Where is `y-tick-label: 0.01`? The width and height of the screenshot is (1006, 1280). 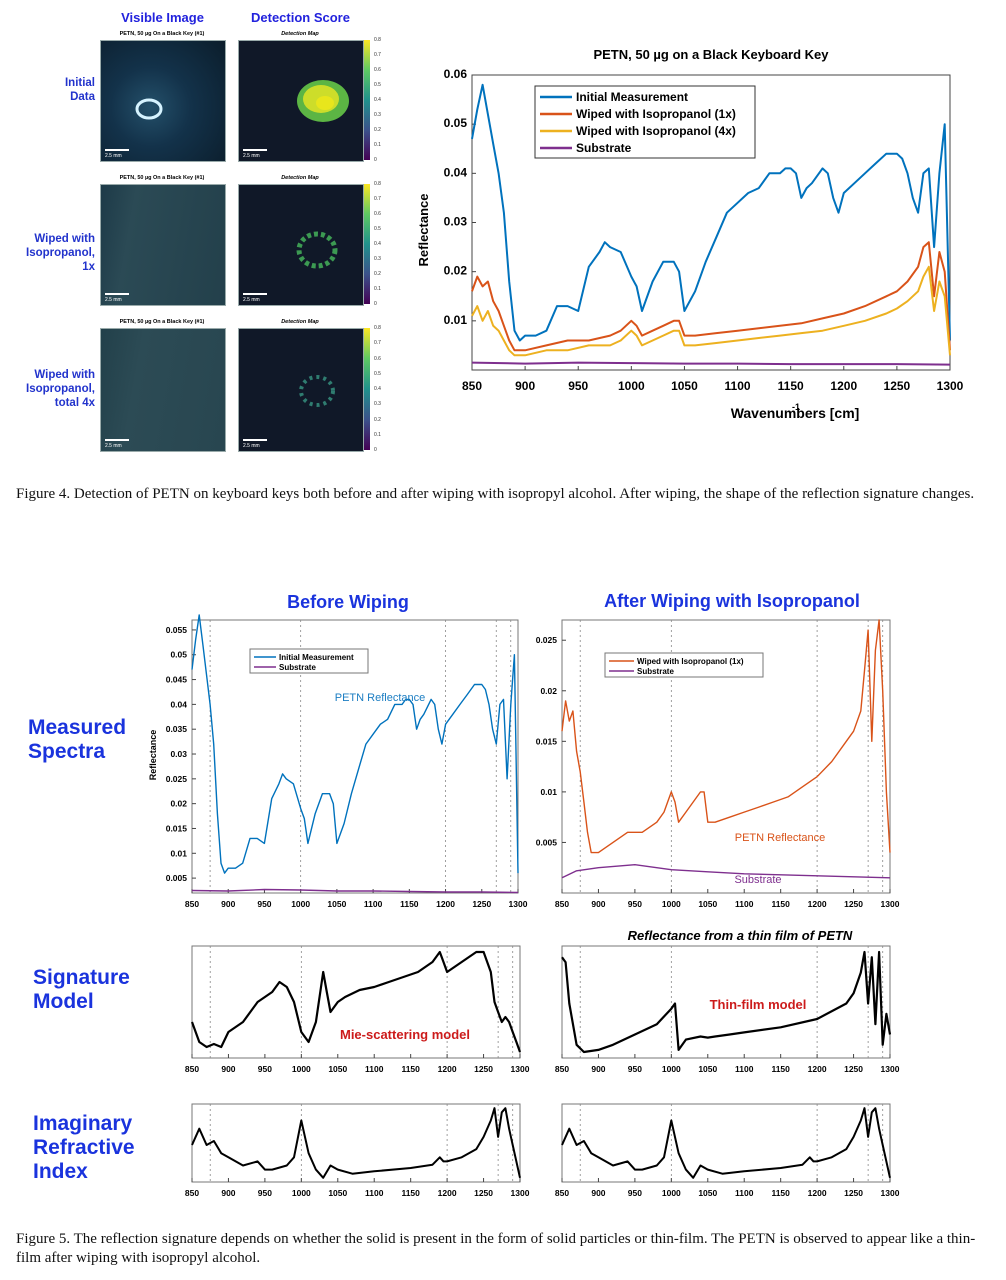 y-tick-label: 0.01 is located at coordinates (178, 853).